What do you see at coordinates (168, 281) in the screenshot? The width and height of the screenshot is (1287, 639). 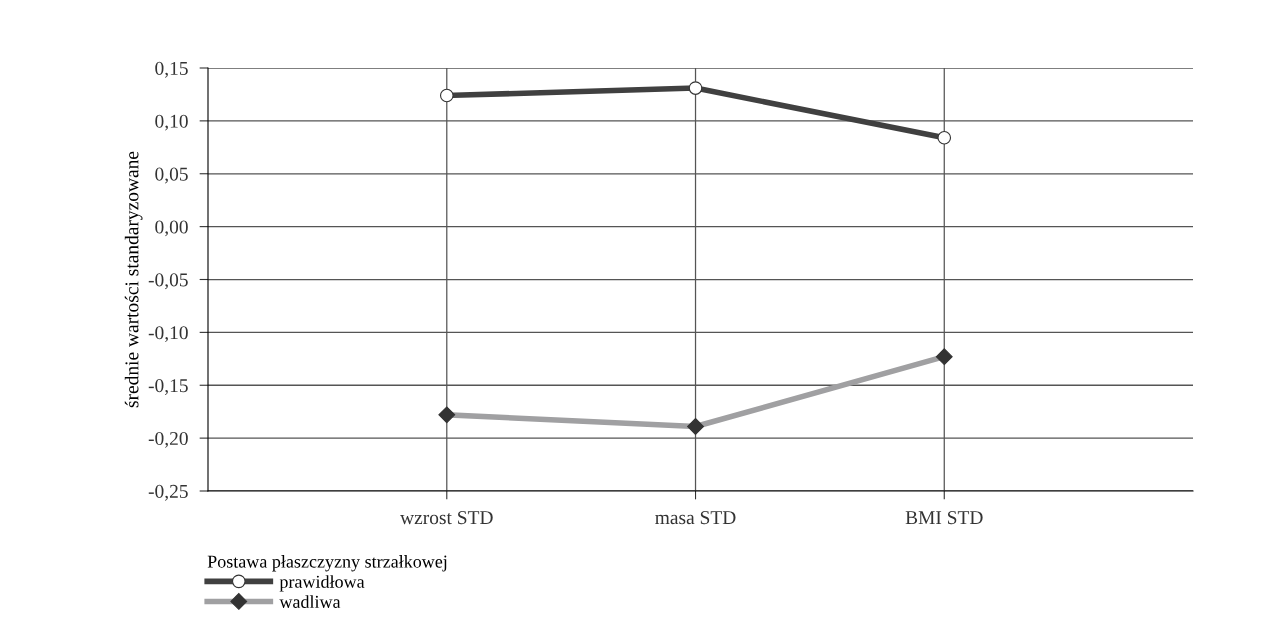 I see `y-tick-label: -0,05` at bounding box center [168, 281].